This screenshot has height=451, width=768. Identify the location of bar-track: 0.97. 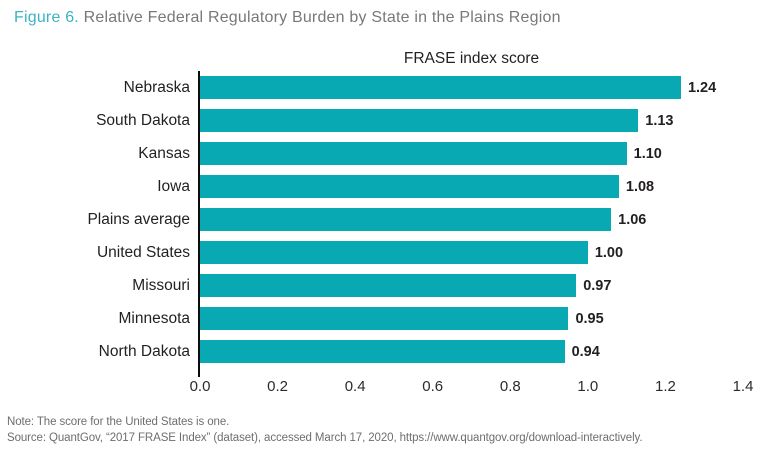
(471, 285).